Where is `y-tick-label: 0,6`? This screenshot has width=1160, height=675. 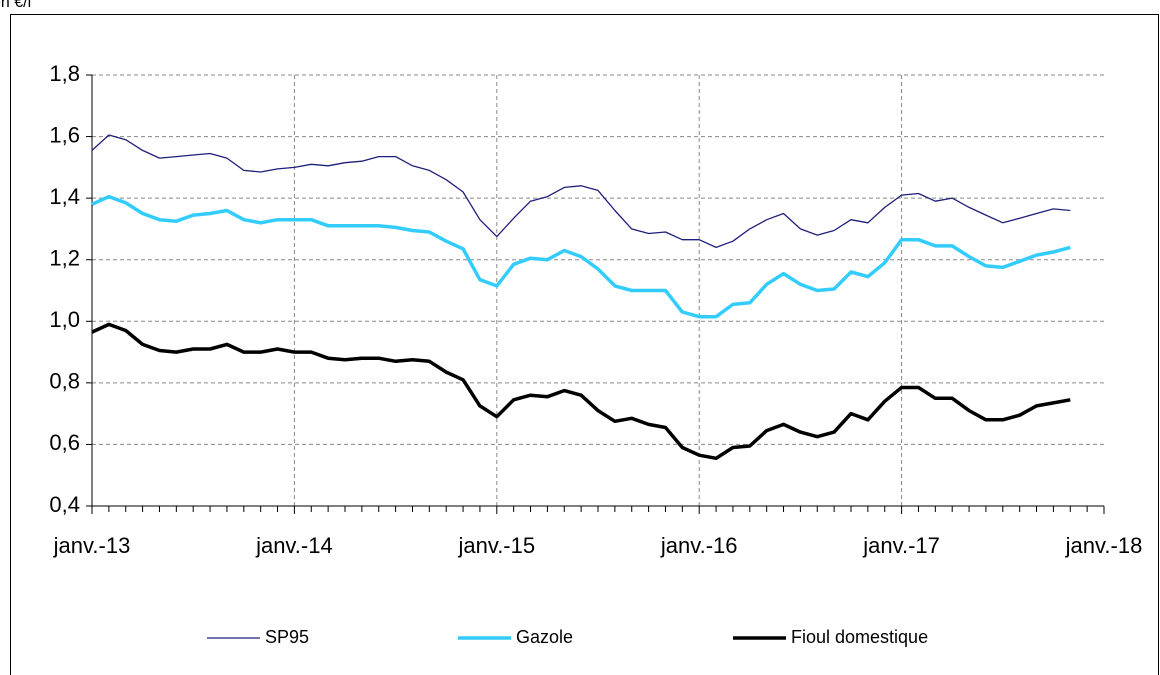
y-tick-label: 0,6 is located at coordinates (64, 442).